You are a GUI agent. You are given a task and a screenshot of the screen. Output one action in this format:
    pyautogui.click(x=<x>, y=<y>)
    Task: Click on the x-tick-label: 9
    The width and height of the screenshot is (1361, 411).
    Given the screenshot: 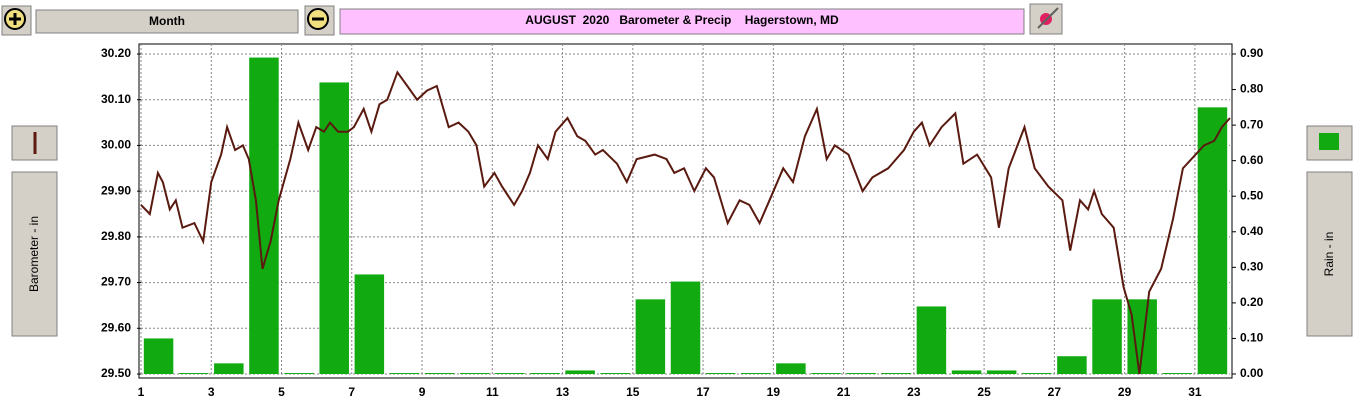 What is the action you would take?
    pyautogui.click(x=422, y=392)
    